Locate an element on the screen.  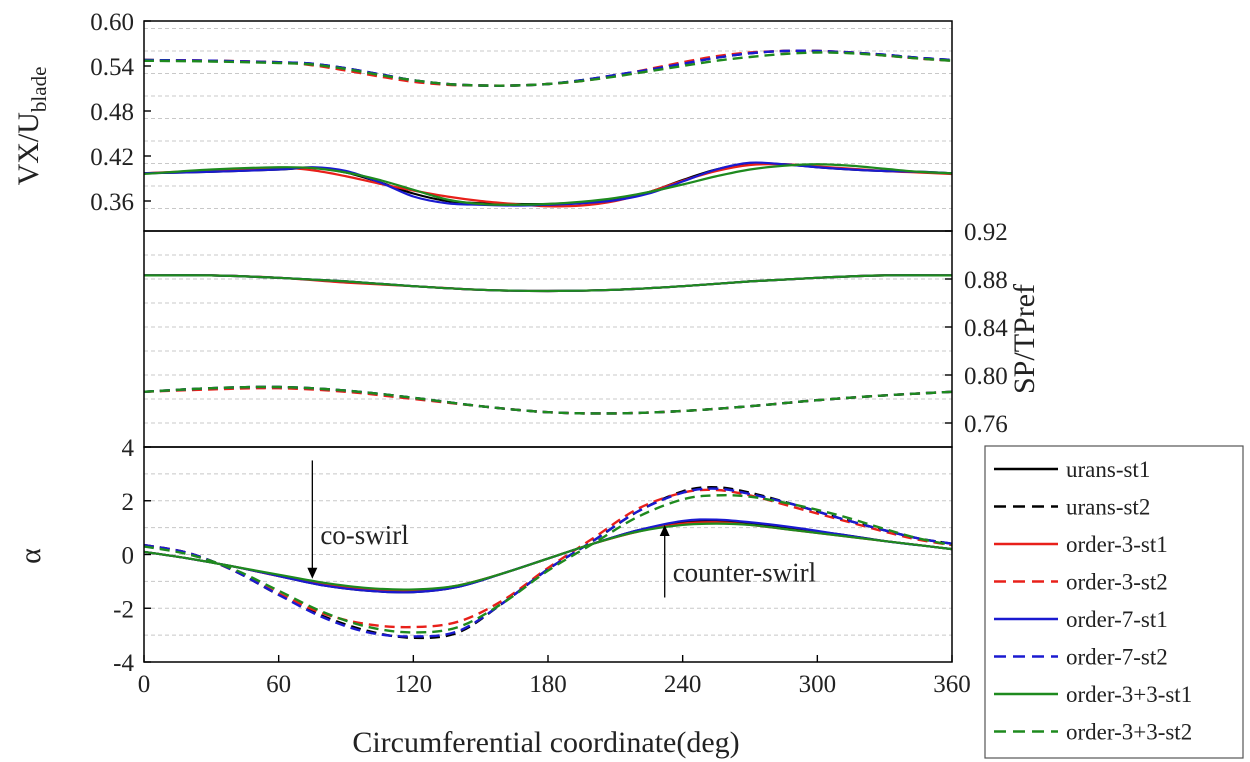
xtick: 300 is located at coordinates (818, 676).